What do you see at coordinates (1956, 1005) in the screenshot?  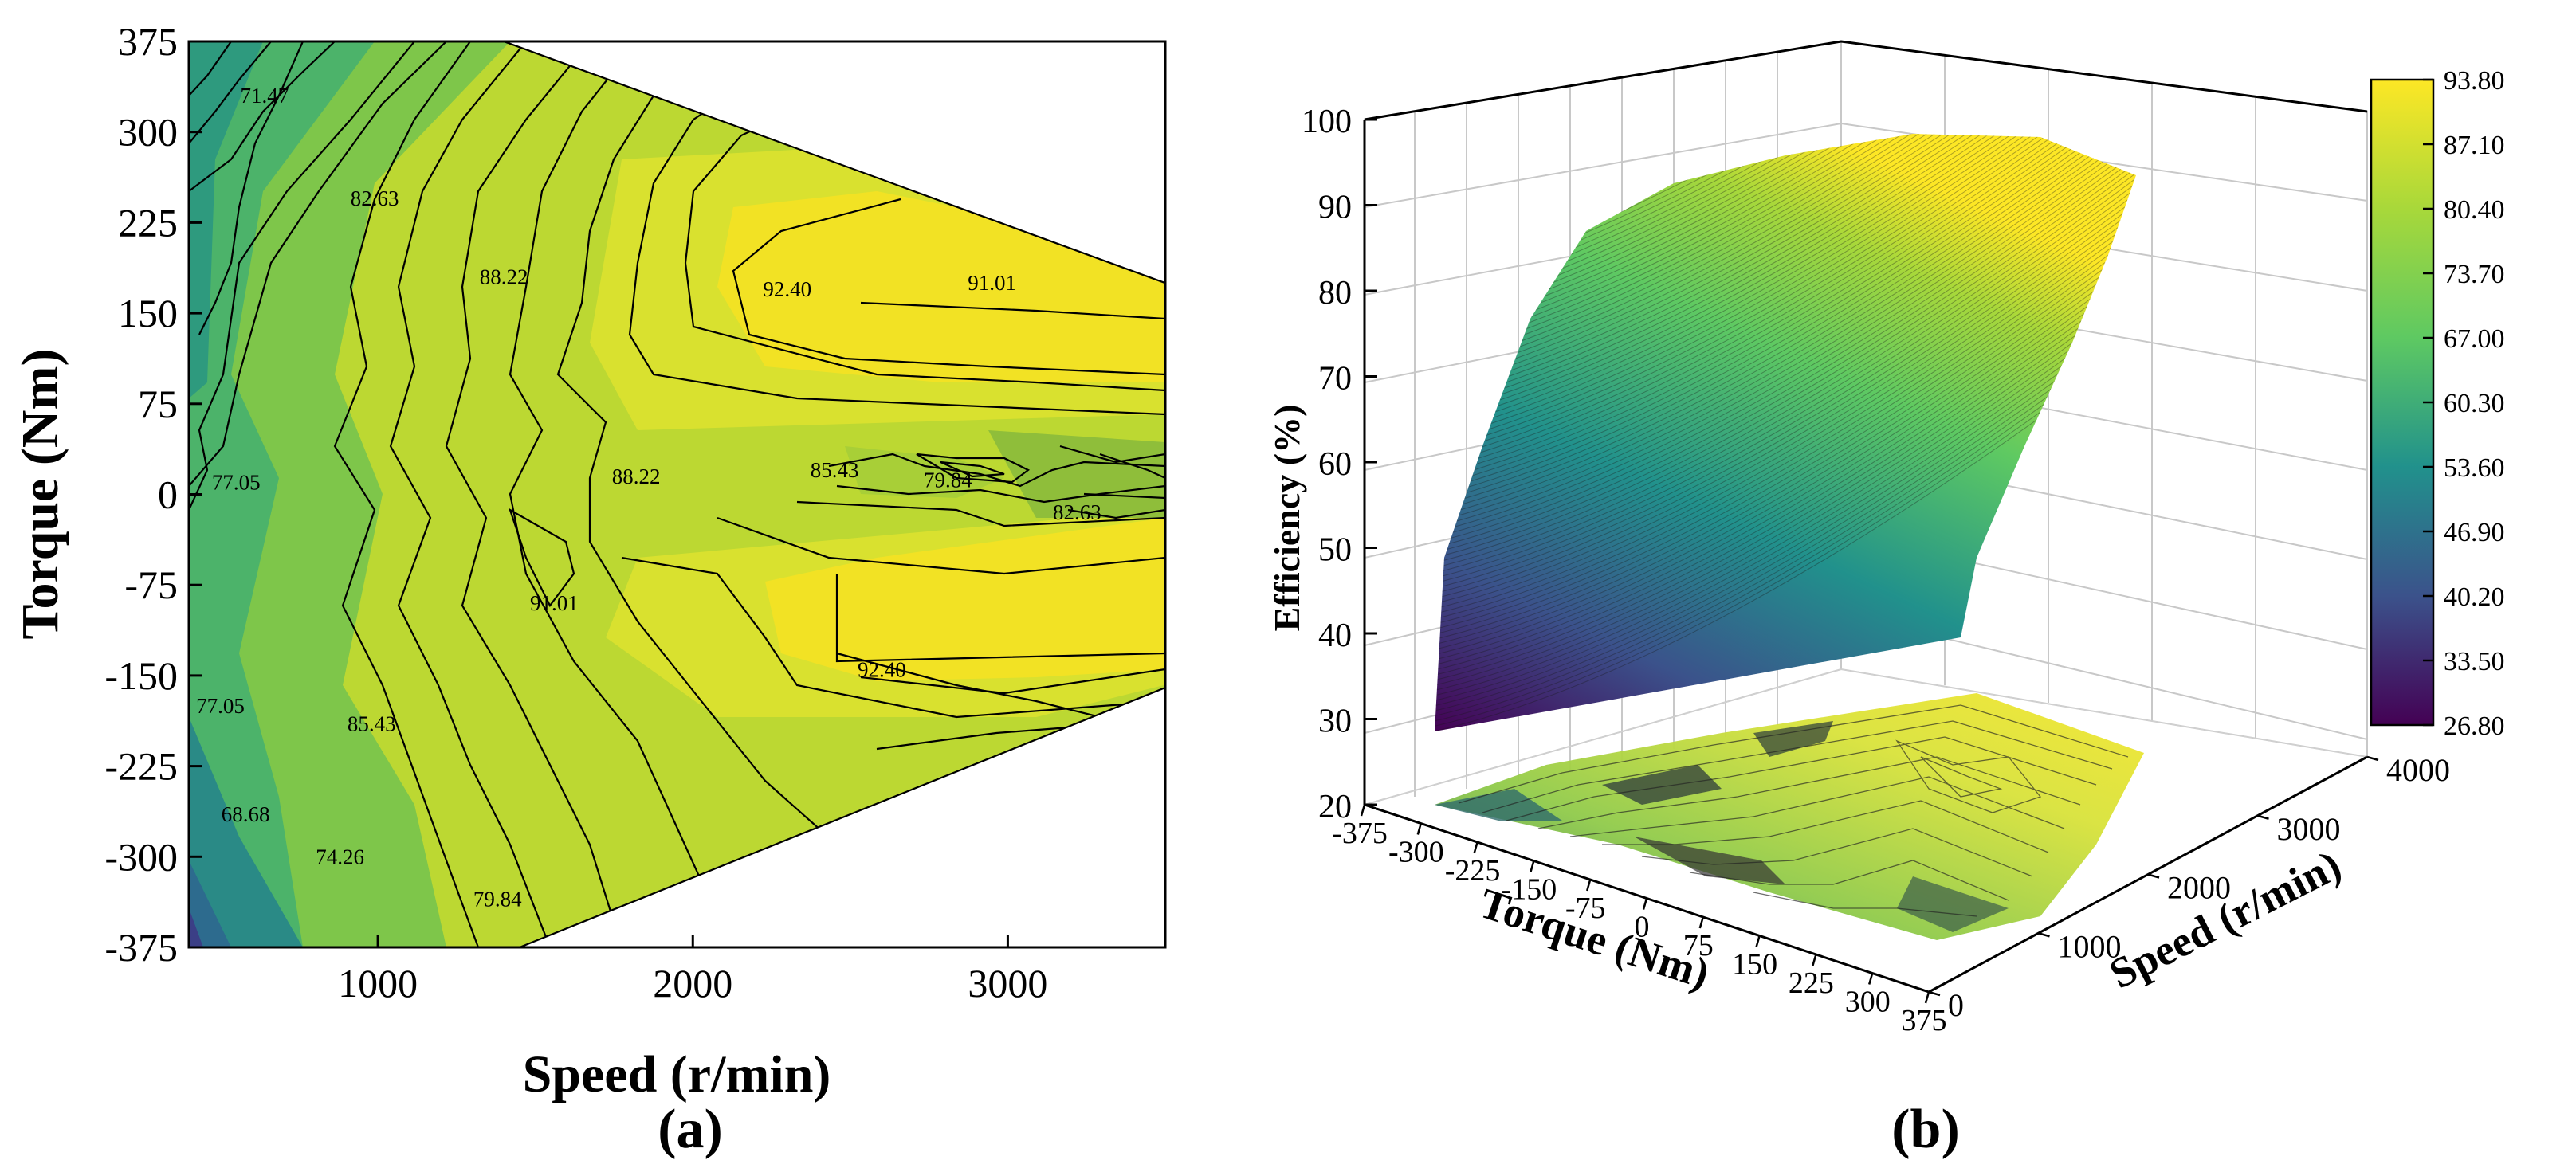 I see `speed-tick-label: 0` at bounding box center [1956, 1005].